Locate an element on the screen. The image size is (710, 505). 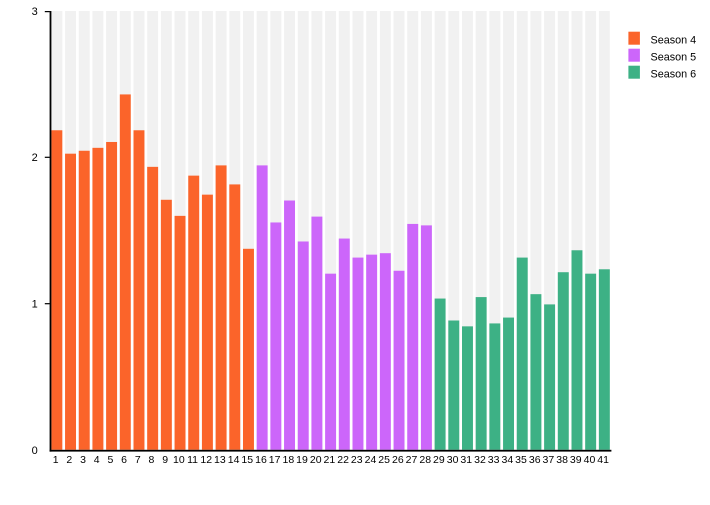
svg-text: 17 is located at coordinates (275, 460).